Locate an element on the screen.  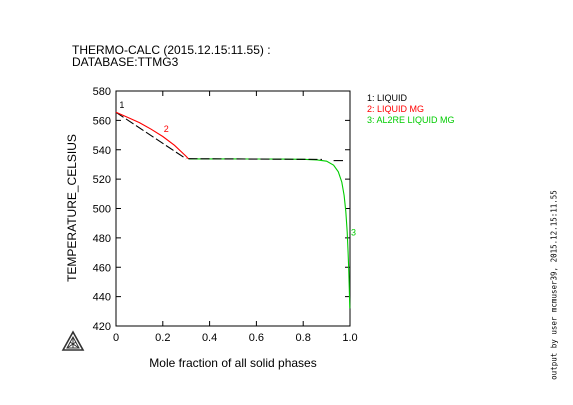
x-tick-label: 0 is located at coordinates (116, 338).